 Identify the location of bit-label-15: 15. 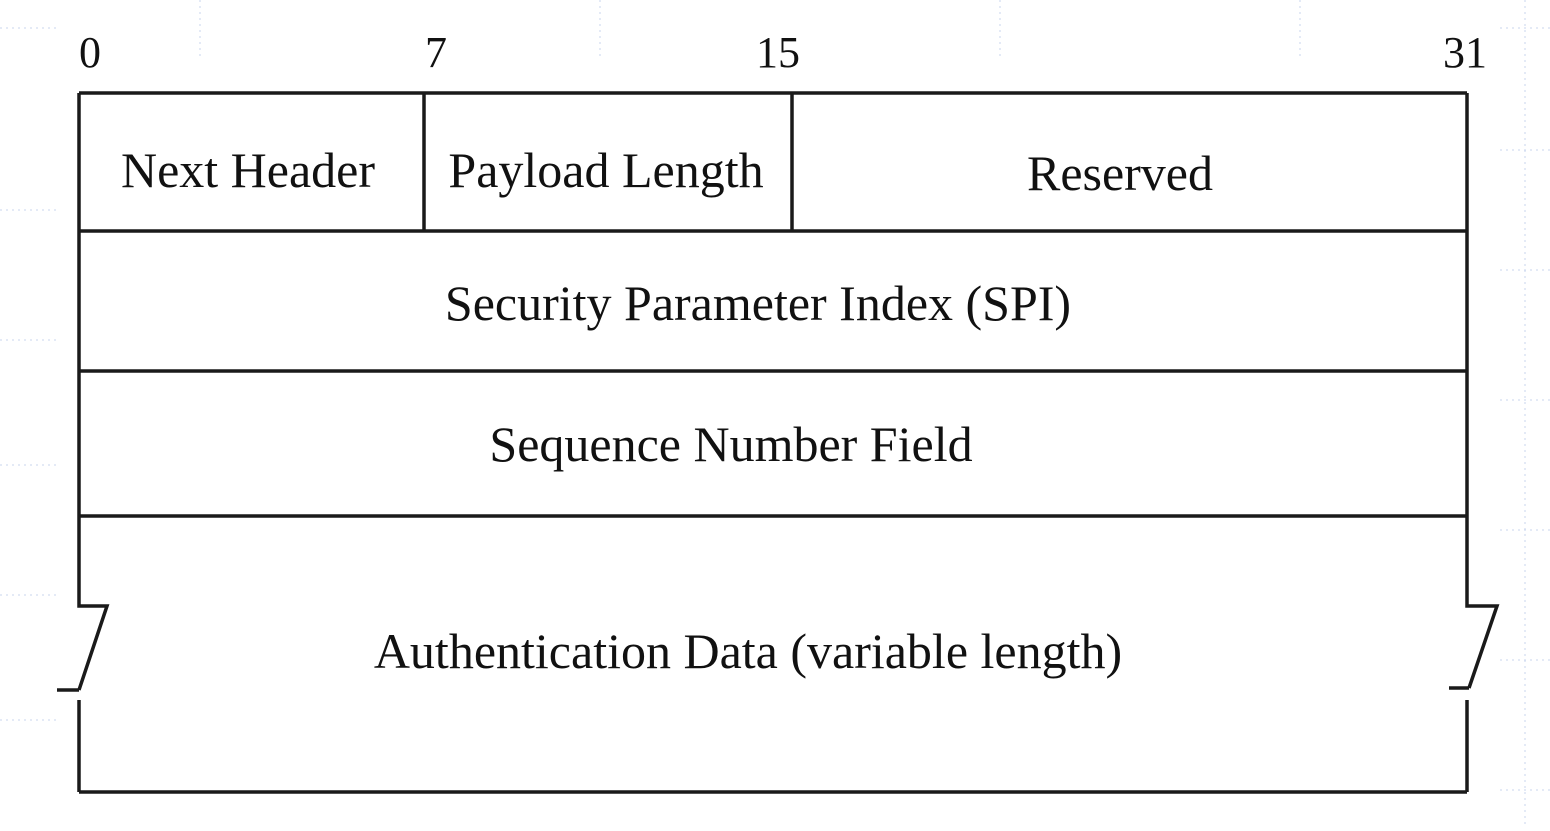
(778, 52).